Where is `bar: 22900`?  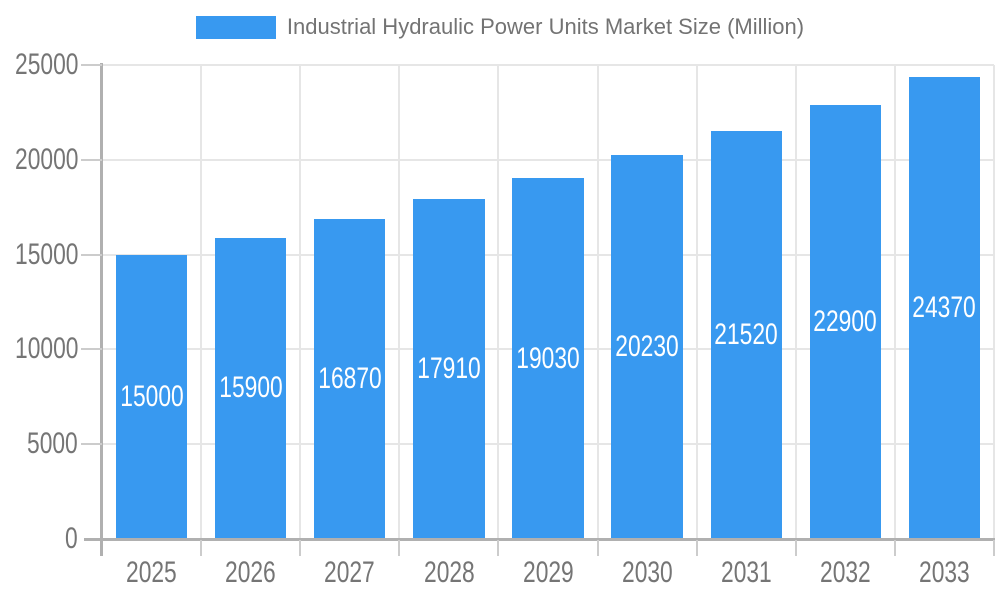
bar: 22900 is located at coordinates (845, 321).